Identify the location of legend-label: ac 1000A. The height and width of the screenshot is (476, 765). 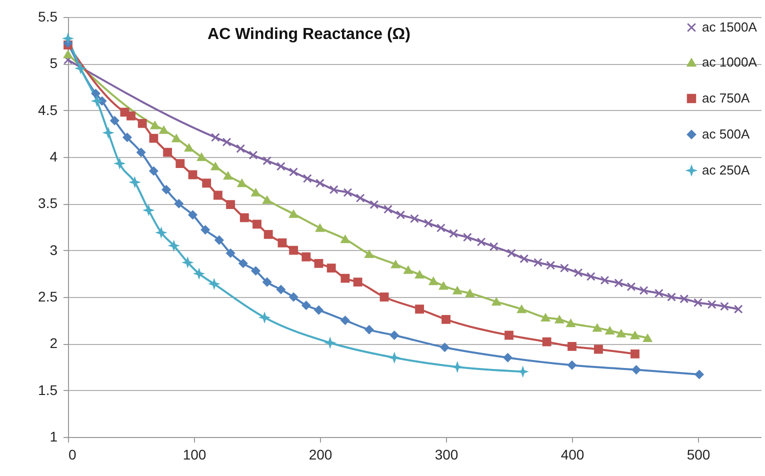
(730, 62).